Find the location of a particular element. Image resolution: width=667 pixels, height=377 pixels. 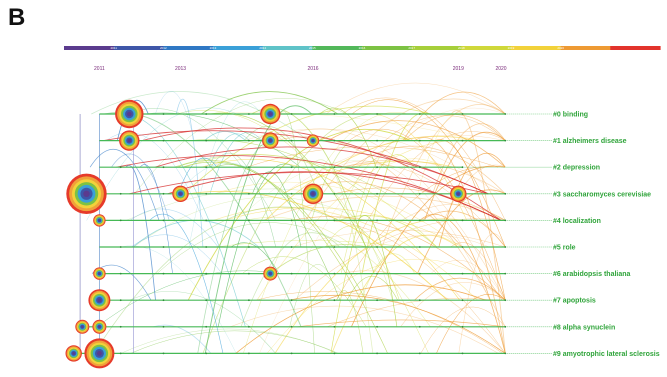

cluster-label: #4 localization is located at coordinates (577, 221).